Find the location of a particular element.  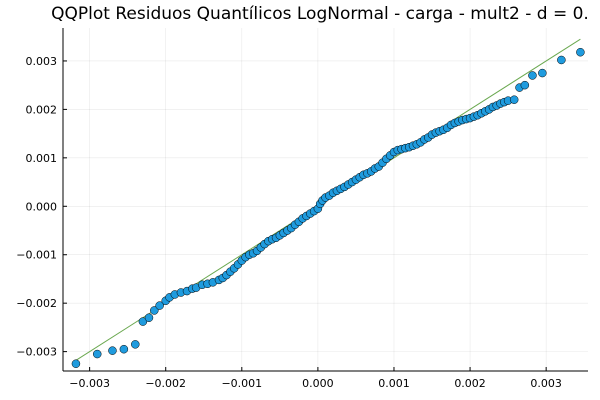

y-tick-label: 0.003 is located at coordinates (42, 61).